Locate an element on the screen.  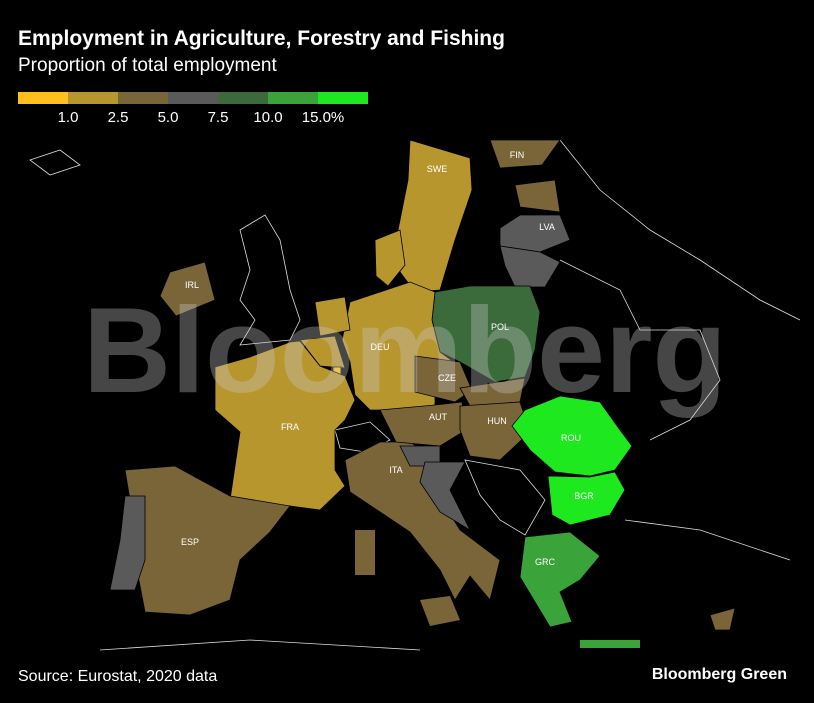
country-label: FIN is located at coordinates (517, 155).